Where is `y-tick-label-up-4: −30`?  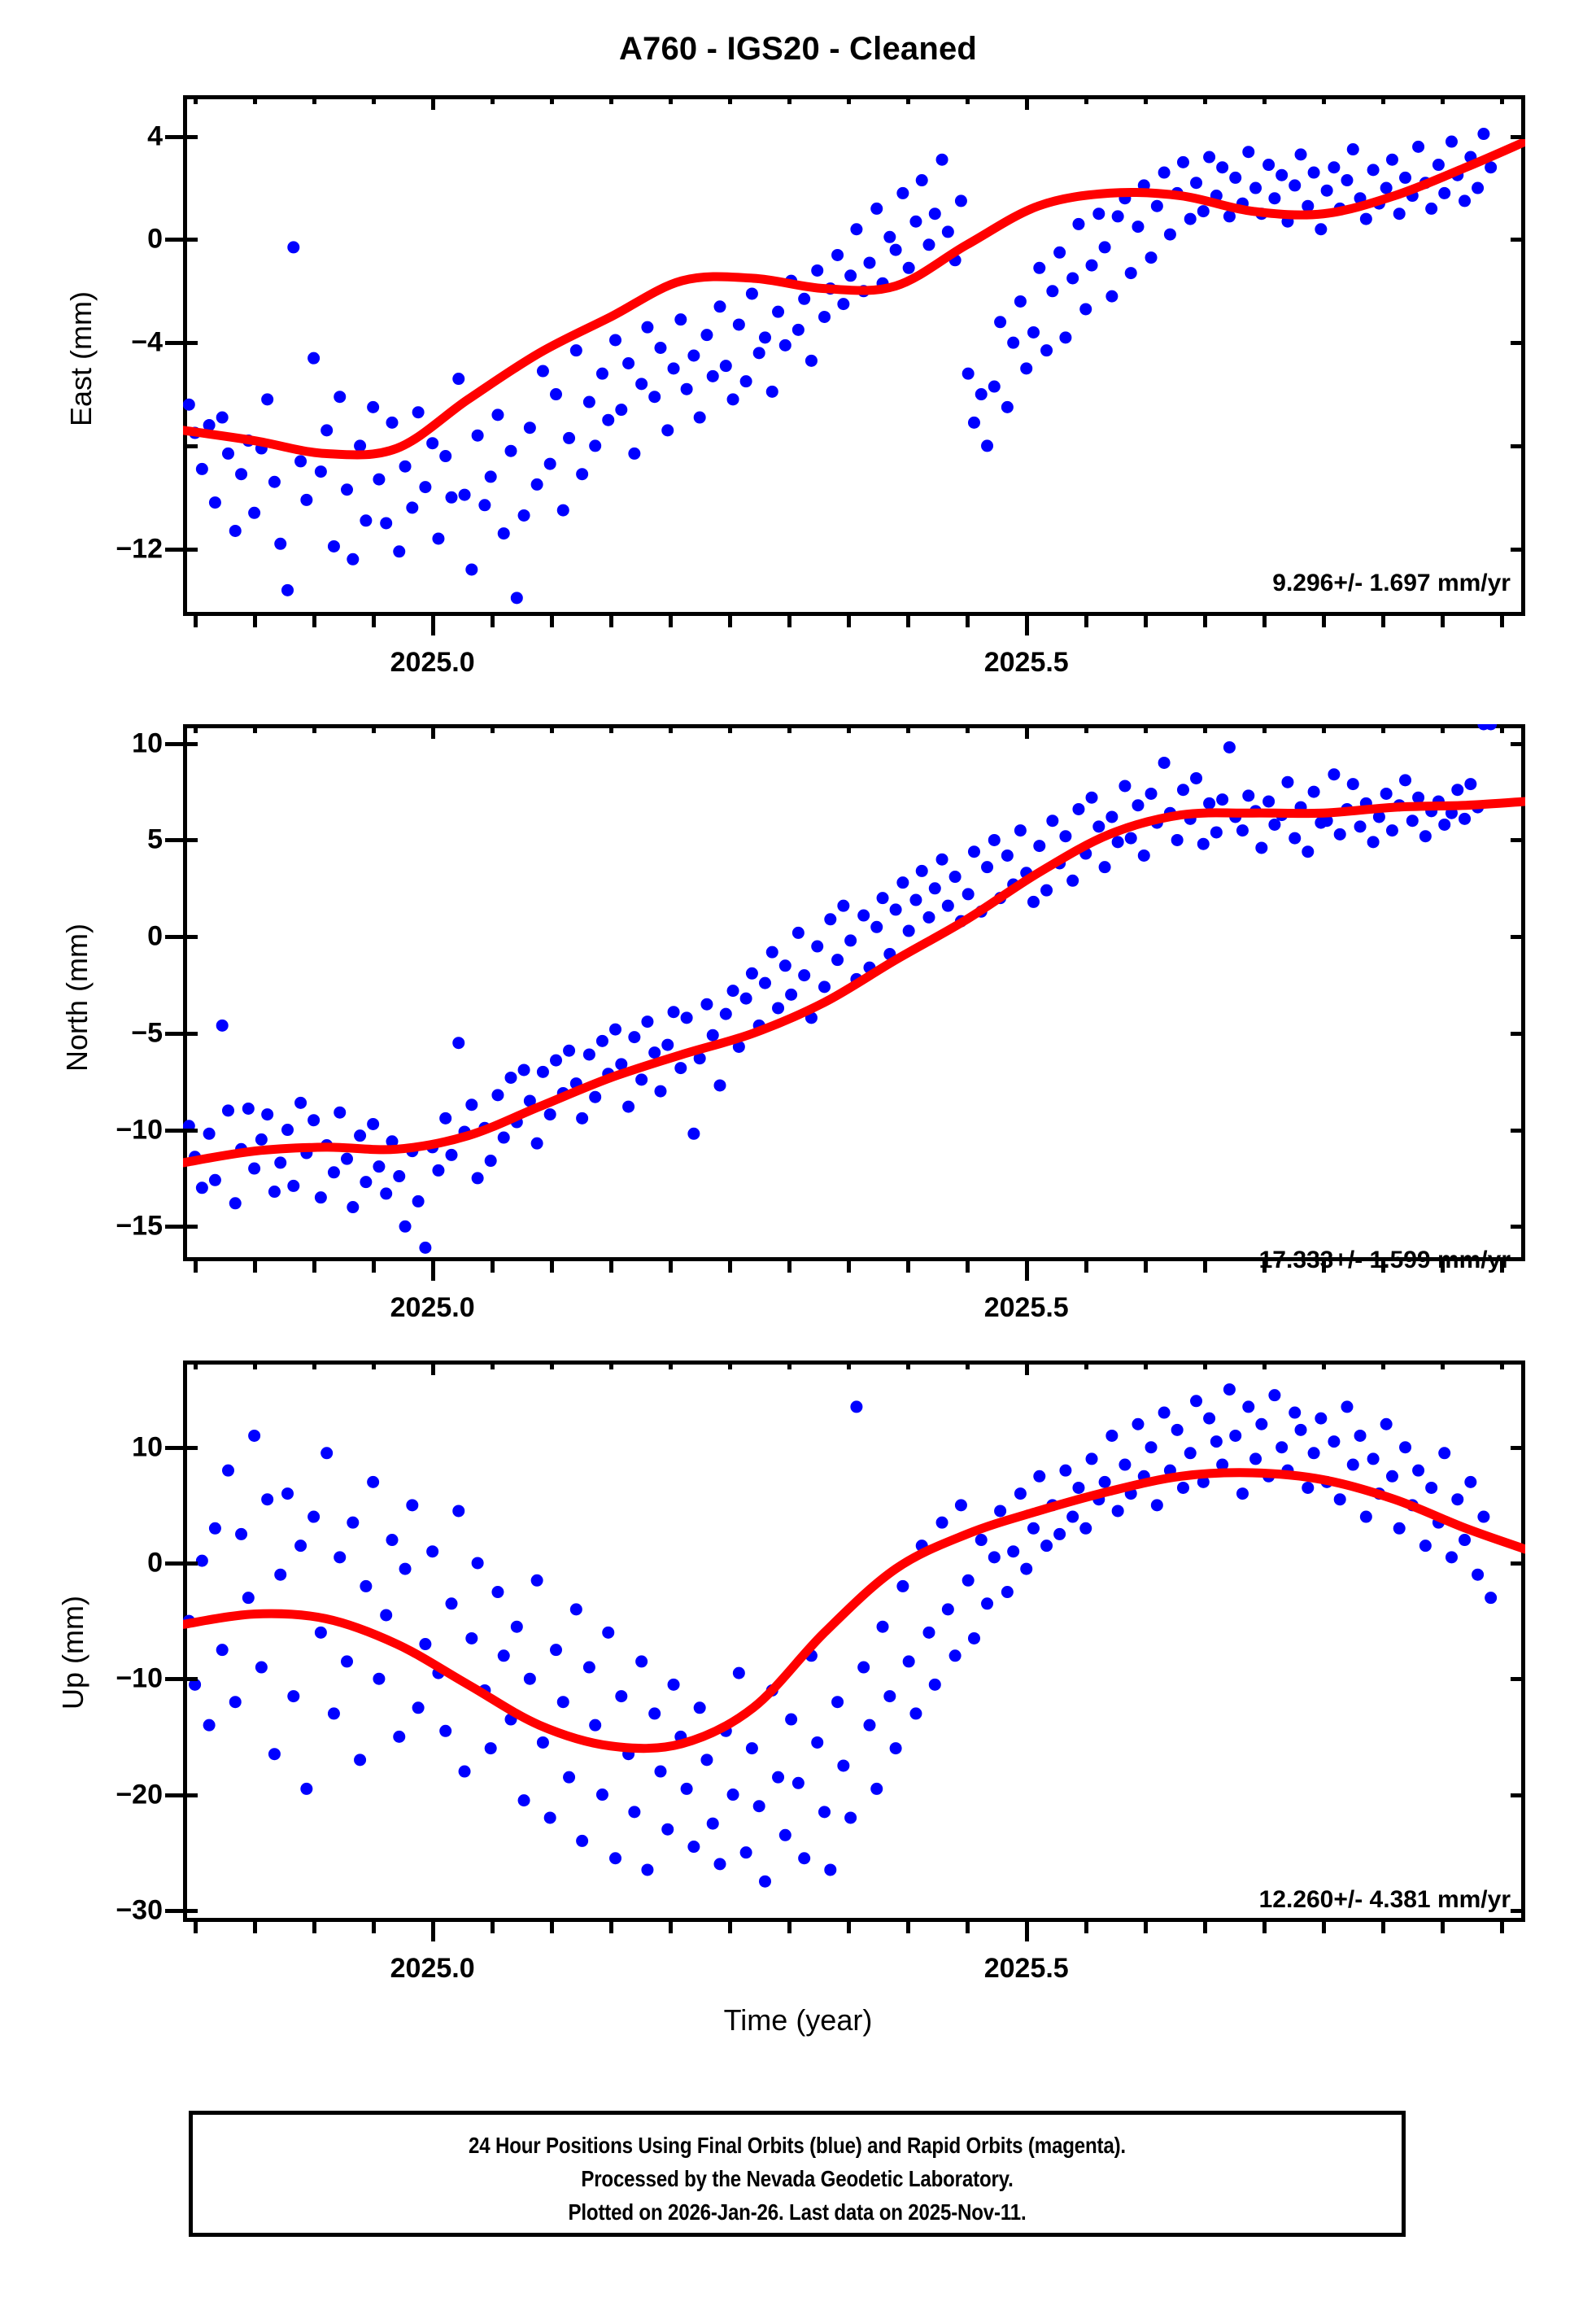
y-tick-label-up-4: −30 is located at coordinates (139, 1910).